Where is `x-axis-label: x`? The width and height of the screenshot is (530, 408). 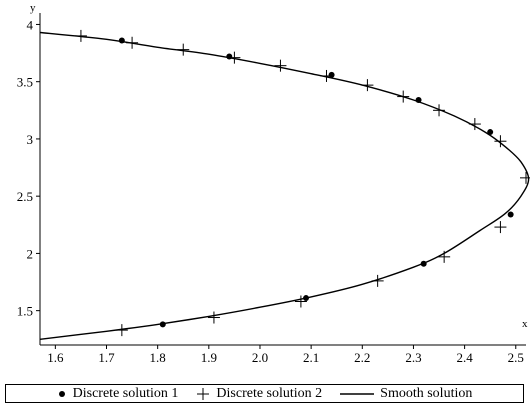 x-axis-label: x is located at coordinates (525, 324).